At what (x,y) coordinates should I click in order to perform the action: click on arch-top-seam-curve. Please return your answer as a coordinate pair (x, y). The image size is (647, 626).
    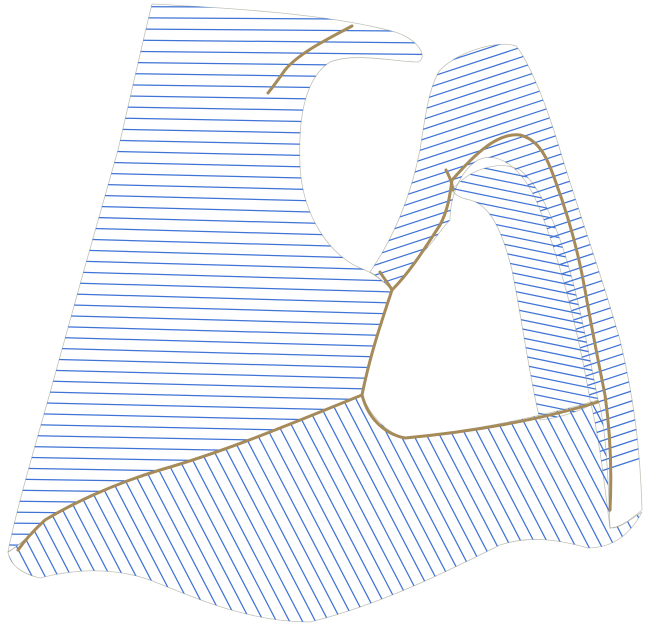
    Looking at the image, I should click on (449, 180).